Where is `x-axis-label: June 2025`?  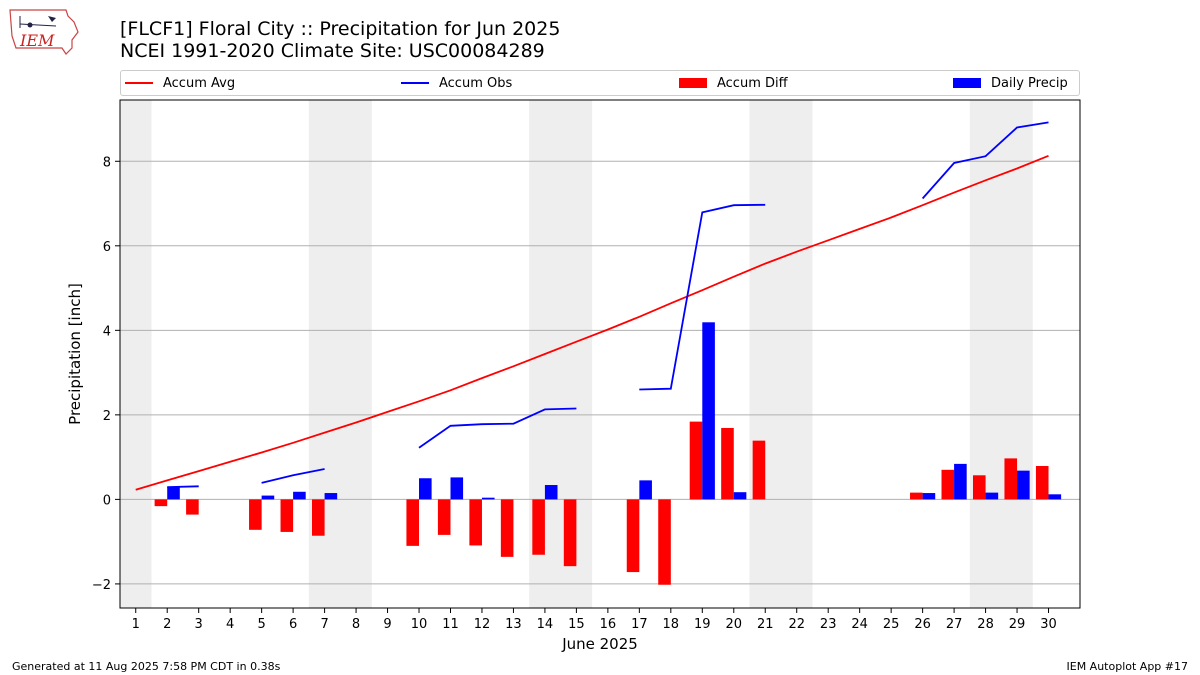 x-axis-label: June 2025 is located at coordinates (599, 644).